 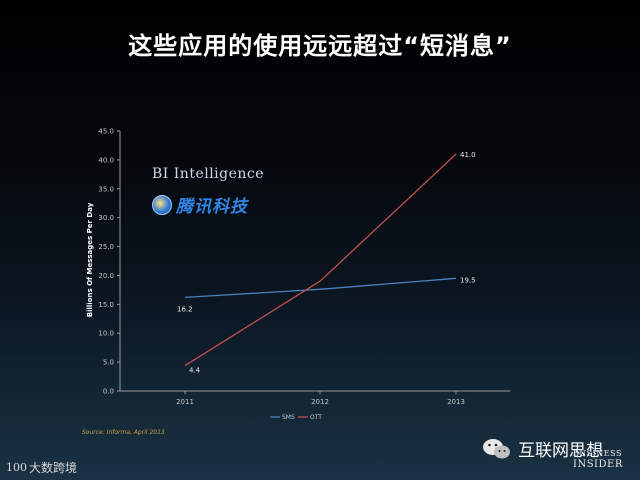 I want to click on y-tick-label: 40.0, so click(x=106, y=160).